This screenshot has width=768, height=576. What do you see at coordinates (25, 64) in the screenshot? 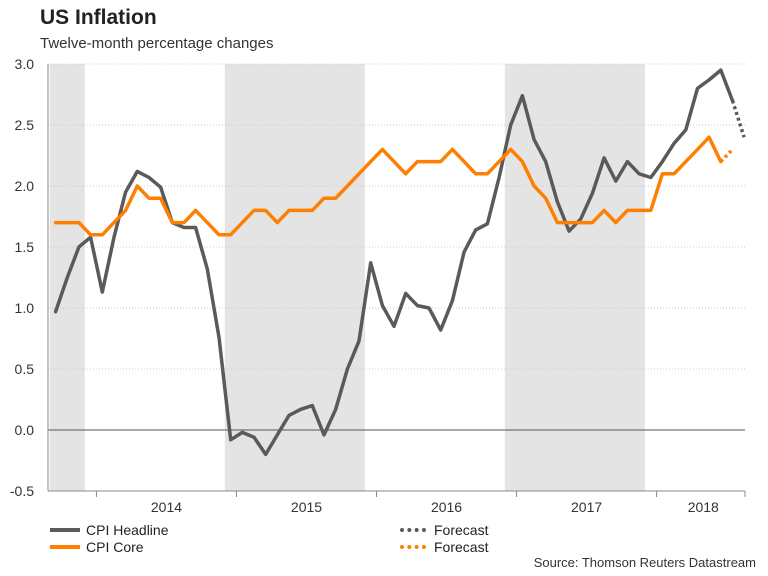
I see `y-tick-label: 3.0` at bounding box center [25, 64].